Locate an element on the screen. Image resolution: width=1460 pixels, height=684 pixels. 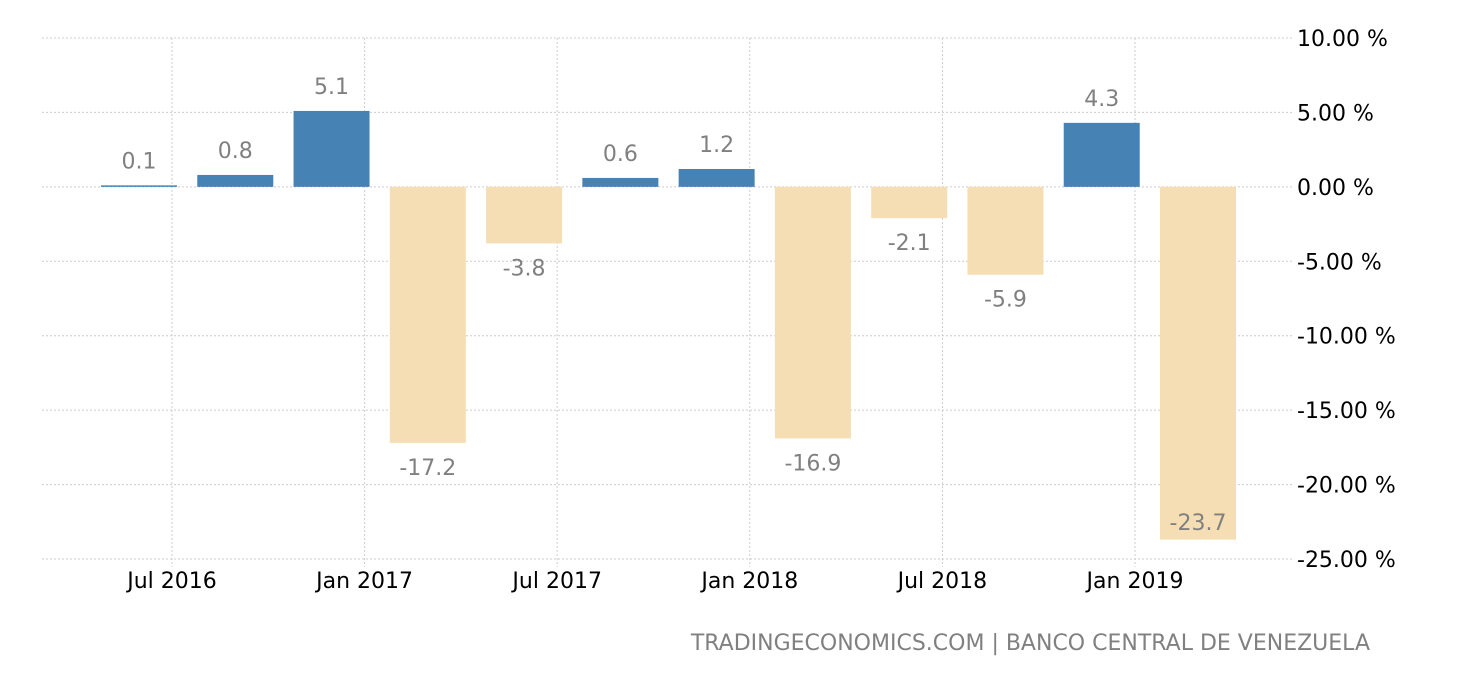
x-tick-label: Jul 2017 is located at coordinates (556, 581).